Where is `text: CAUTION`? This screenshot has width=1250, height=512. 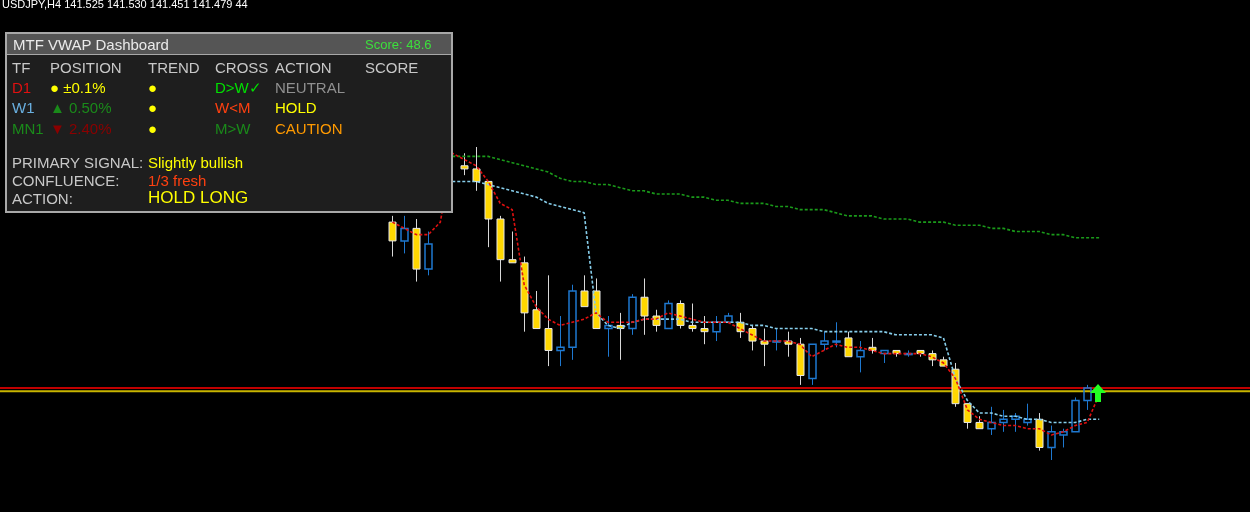
text: CAUTION is located at coordinates (309, 129).